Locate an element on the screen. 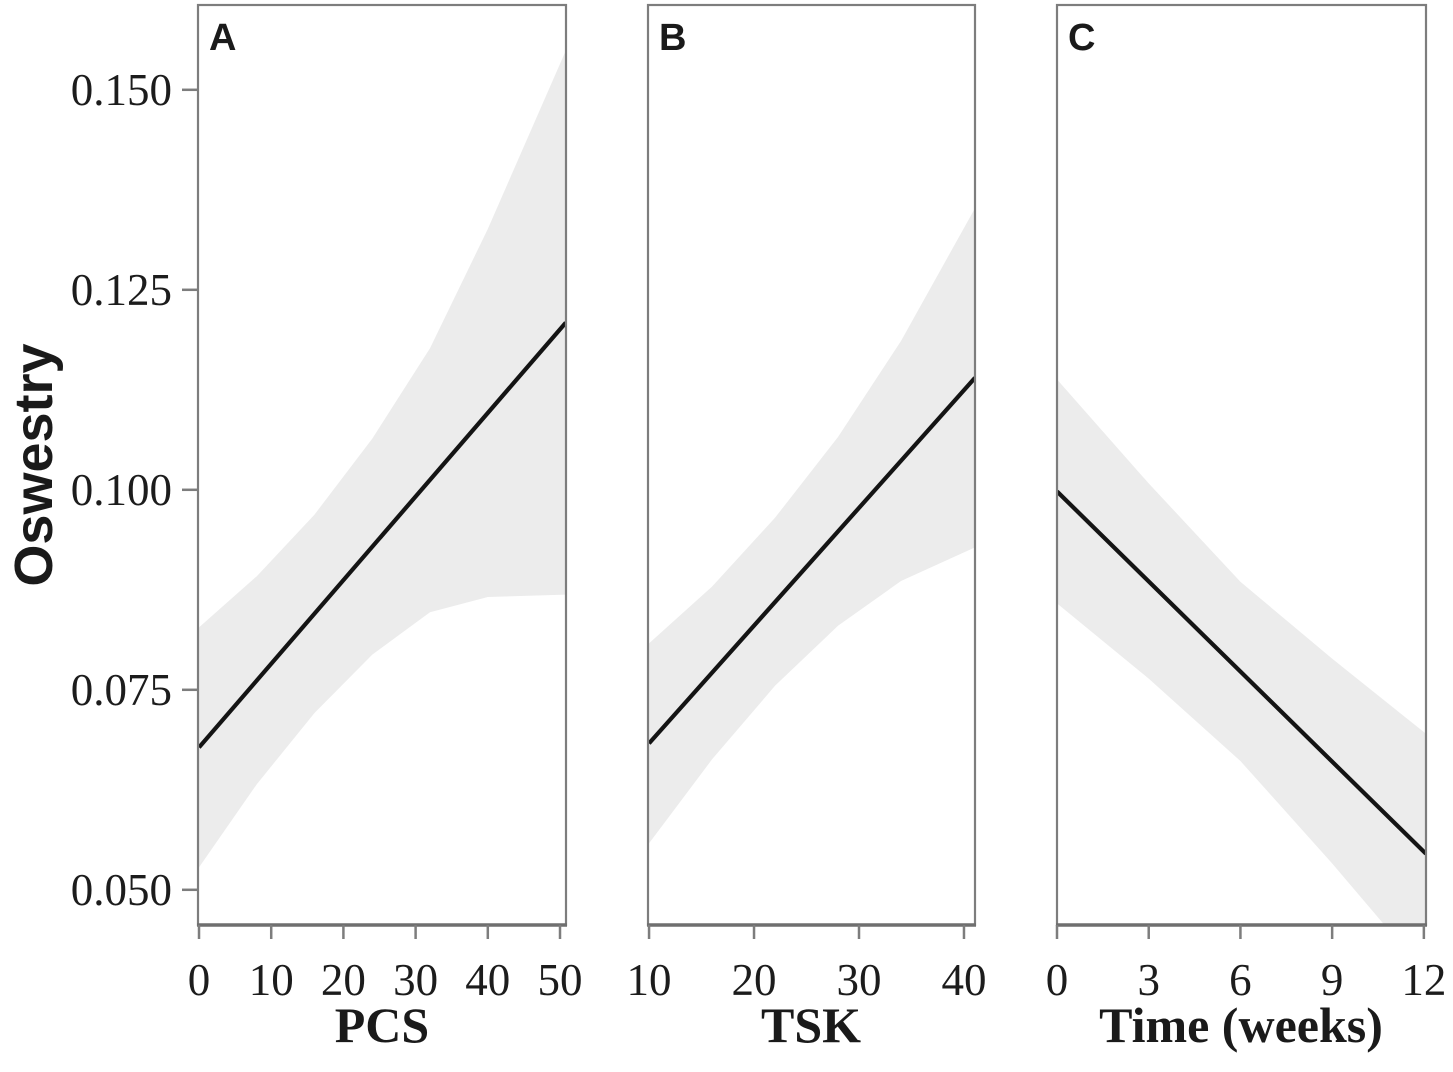  panel-b-ci-band is located at coordinates (812, 526).